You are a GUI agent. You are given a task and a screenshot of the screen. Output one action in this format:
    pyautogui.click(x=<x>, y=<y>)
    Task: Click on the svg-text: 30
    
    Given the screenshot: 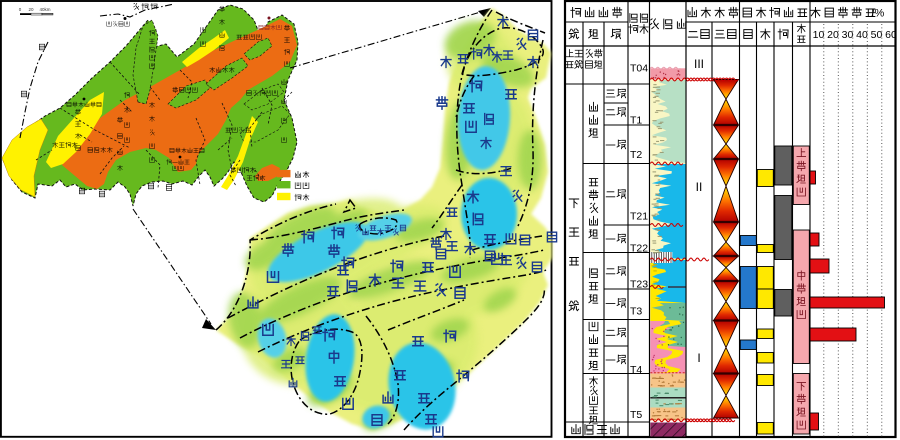 What is the action you would take?
    pyautogui.click(x=848, y=35)
    